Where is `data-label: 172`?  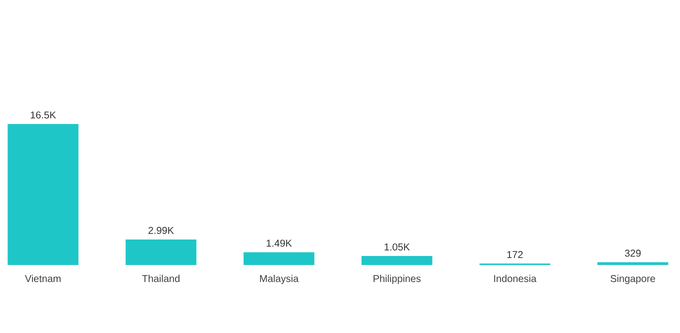
data-label: 172 is located at coordinates (515, 254).